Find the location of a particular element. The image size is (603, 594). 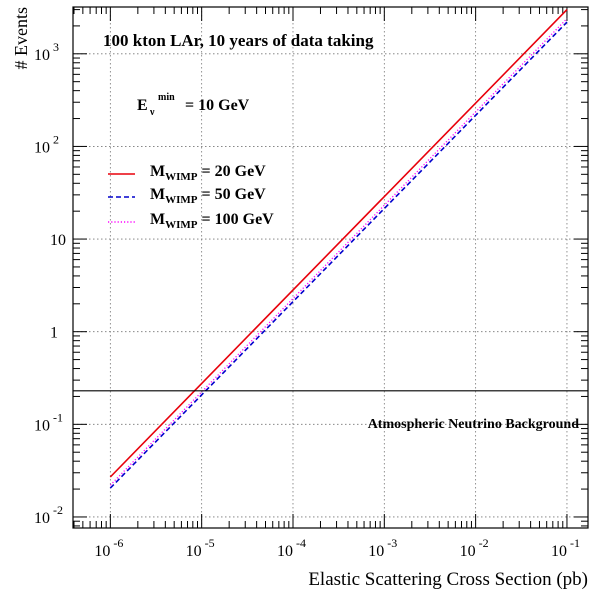

x-axis-title: Elastic Scattering Cross Section (pb) is located at coordinates (448, 579).